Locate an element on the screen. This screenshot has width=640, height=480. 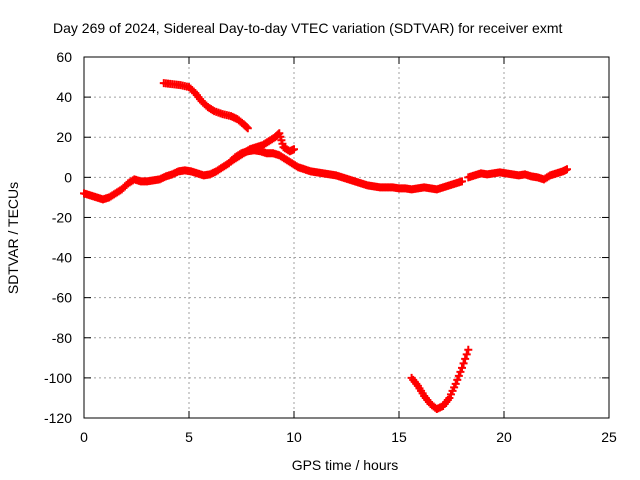
series-main-band is located at coordinates (273, 175).